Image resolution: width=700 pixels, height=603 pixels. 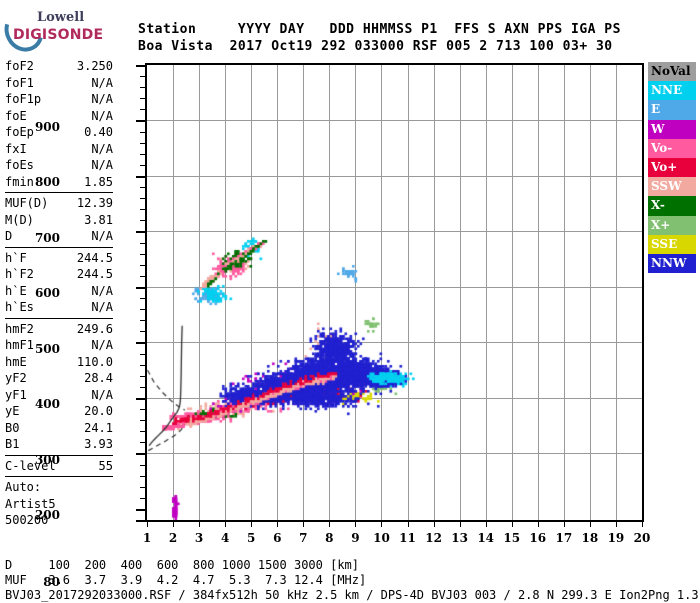 I want to click on param-row-fmin: fmin 1.85, so click(x=59, y=182).